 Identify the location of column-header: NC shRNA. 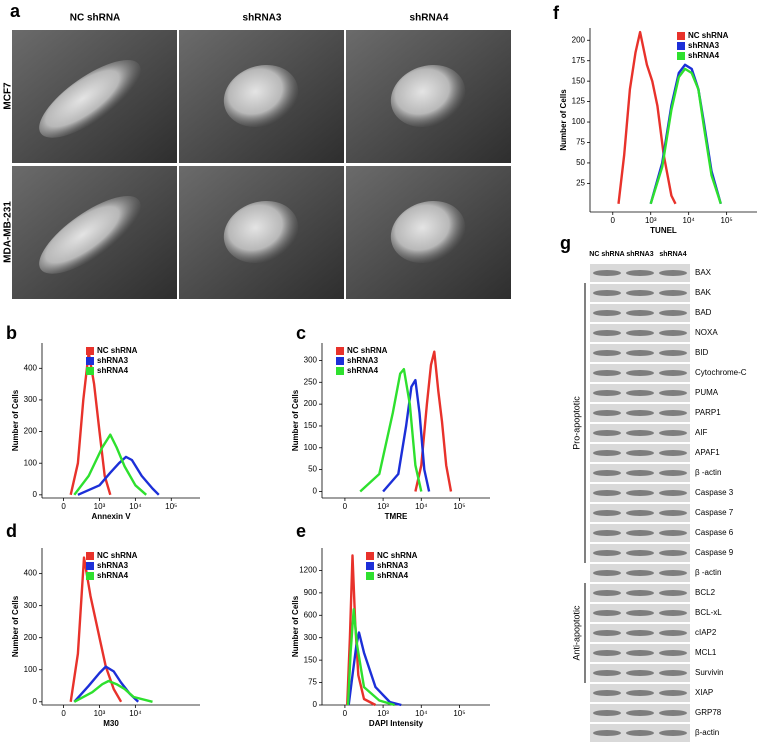
(606, 254).